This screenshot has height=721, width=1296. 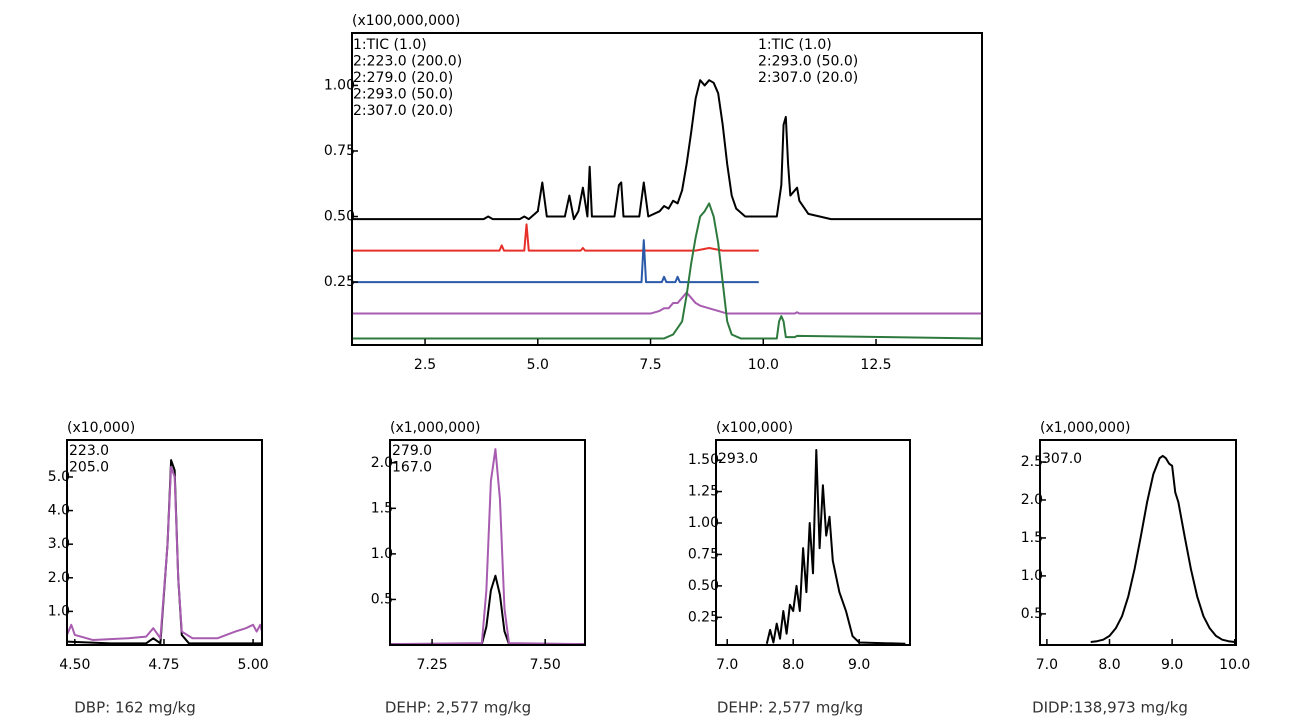 I want to click on x-tick-label: 12.5, so click(x=875, y=365).